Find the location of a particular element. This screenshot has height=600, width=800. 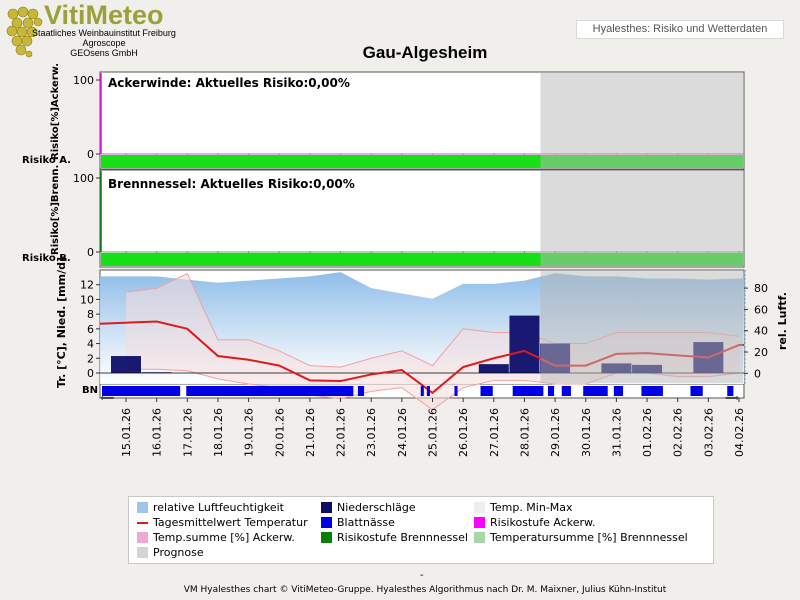

xtick-label: 17.01.26 is located at coordinates (187, 432).